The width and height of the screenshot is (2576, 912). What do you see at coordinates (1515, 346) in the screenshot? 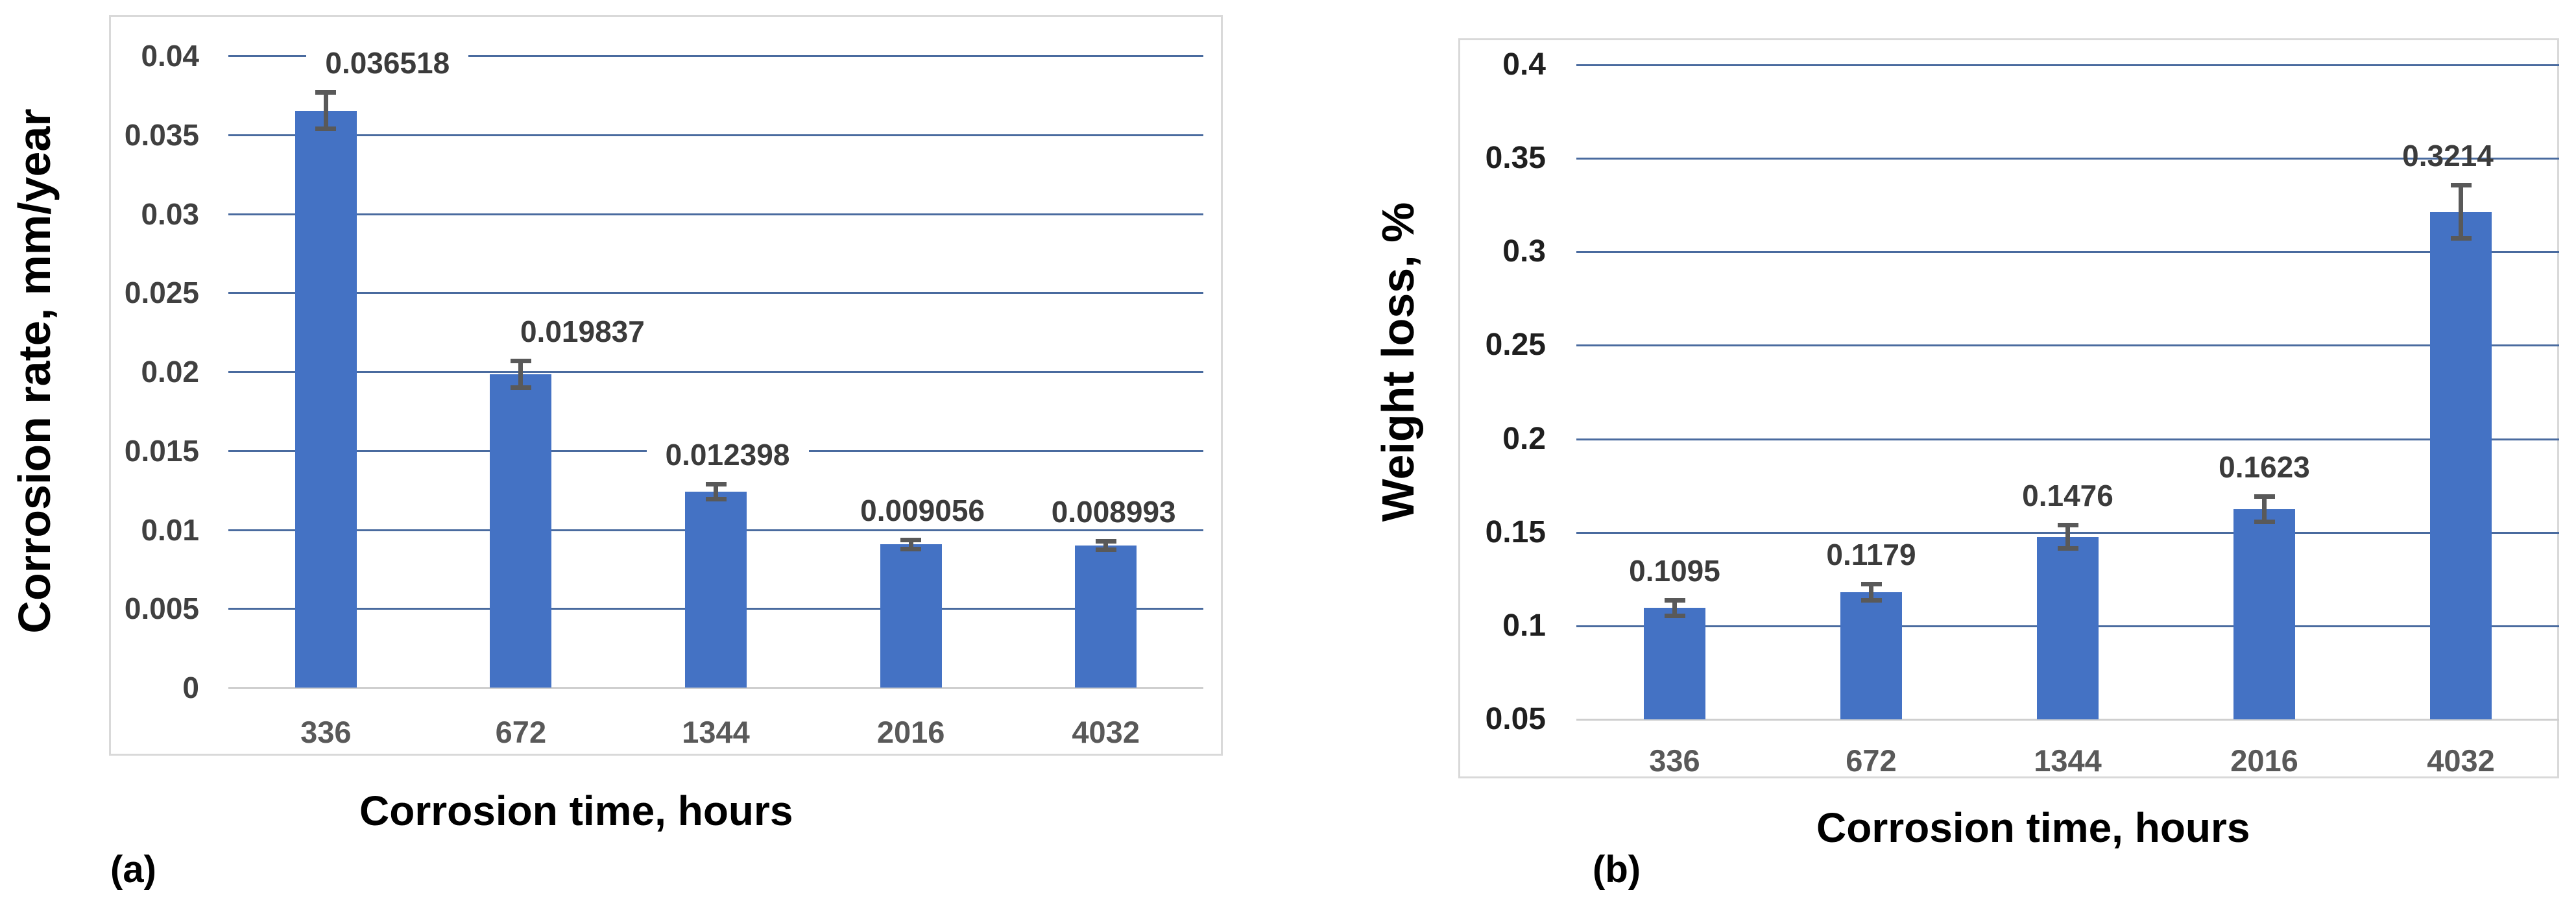
I see `y-tick-label: 0.25` at bounding box center [1515, 346].